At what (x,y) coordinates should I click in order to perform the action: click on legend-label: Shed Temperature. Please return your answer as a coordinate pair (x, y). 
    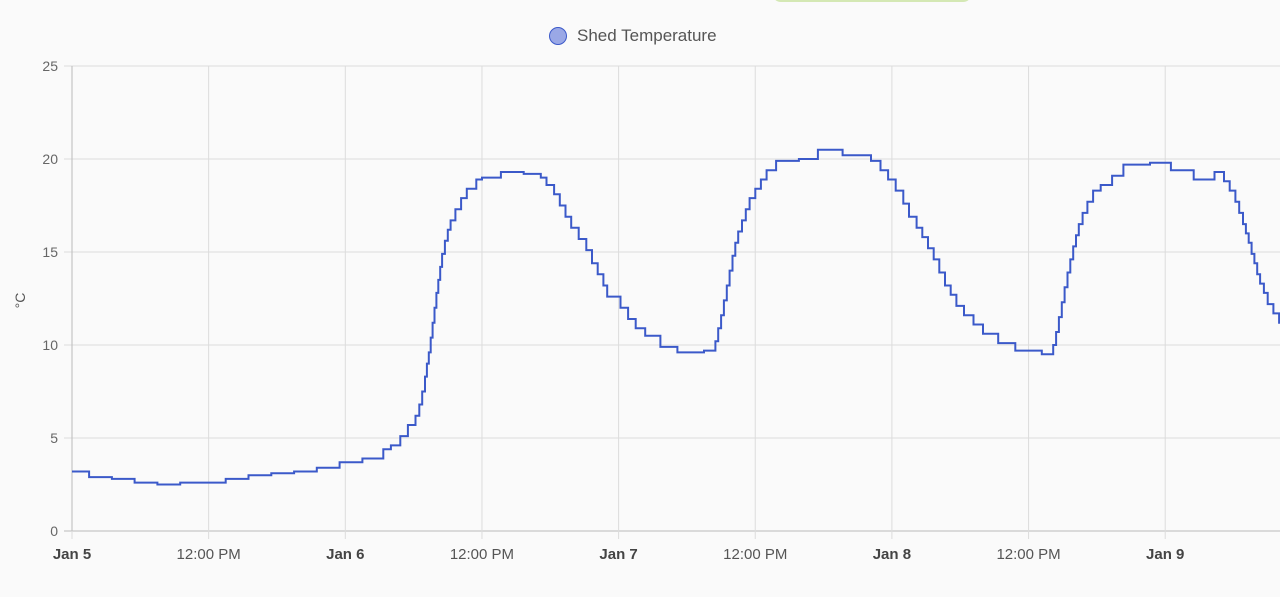
    Looking at the image, I should click on (647, 35).